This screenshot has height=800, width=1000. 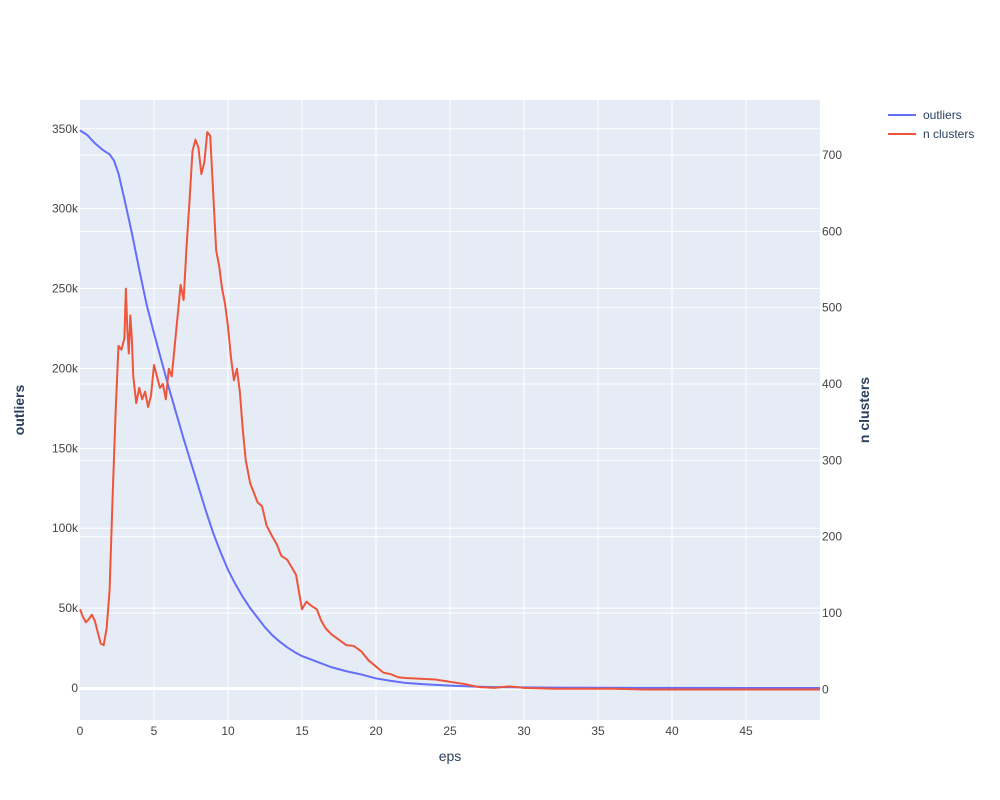 I want to click on y2-tick-label: 400, so click(x=832, y=384).